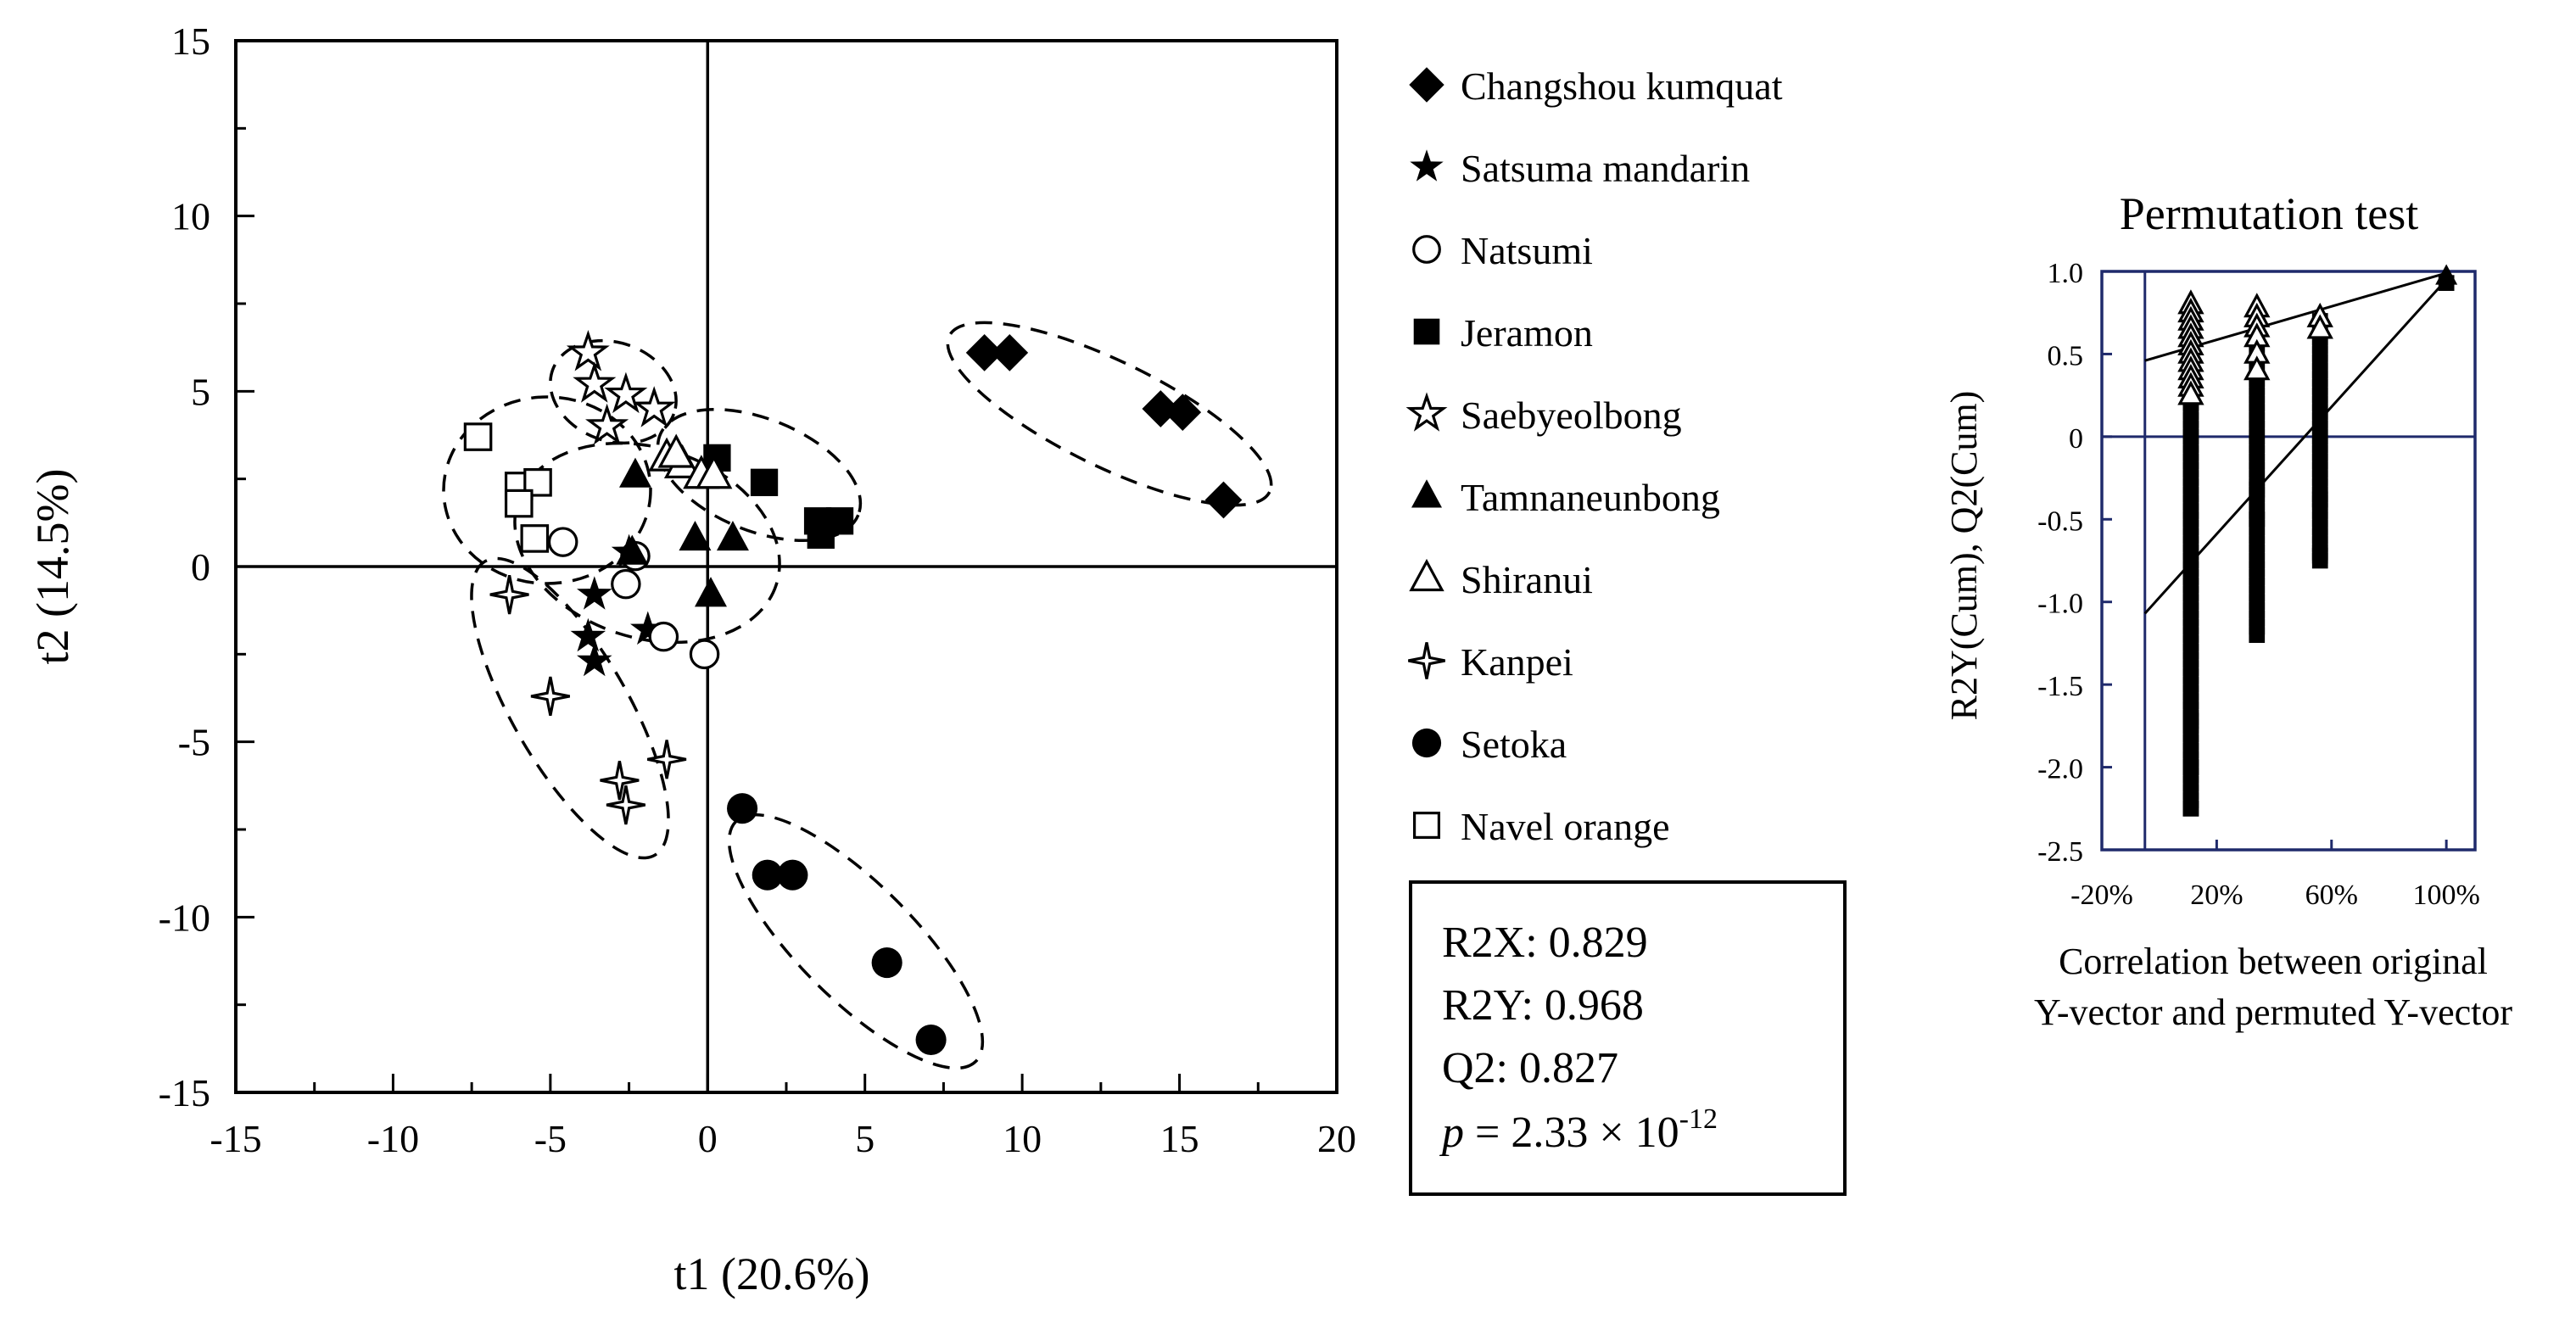 Image resolution: width=2576 pixels, height=1318 pixels. What do you see at coordinates (1426, 85) in the screenshot?
I see `legend-marker-changshou-kumquat` at bounding box center [1426, 85].